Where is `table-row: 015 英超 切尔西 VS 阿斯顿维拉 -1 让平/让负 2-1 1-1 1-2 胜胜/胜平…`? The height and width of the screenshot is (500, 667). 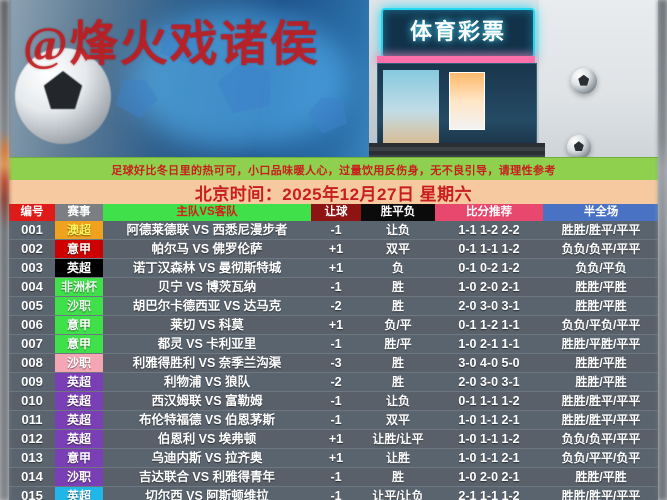
table-row: 015 英超 切尔西 VS 阿斯顿维拉 -1 让平/让负 2-1 1-1 1-2 胜胜/胜平… is located at coordinates (333, 493).